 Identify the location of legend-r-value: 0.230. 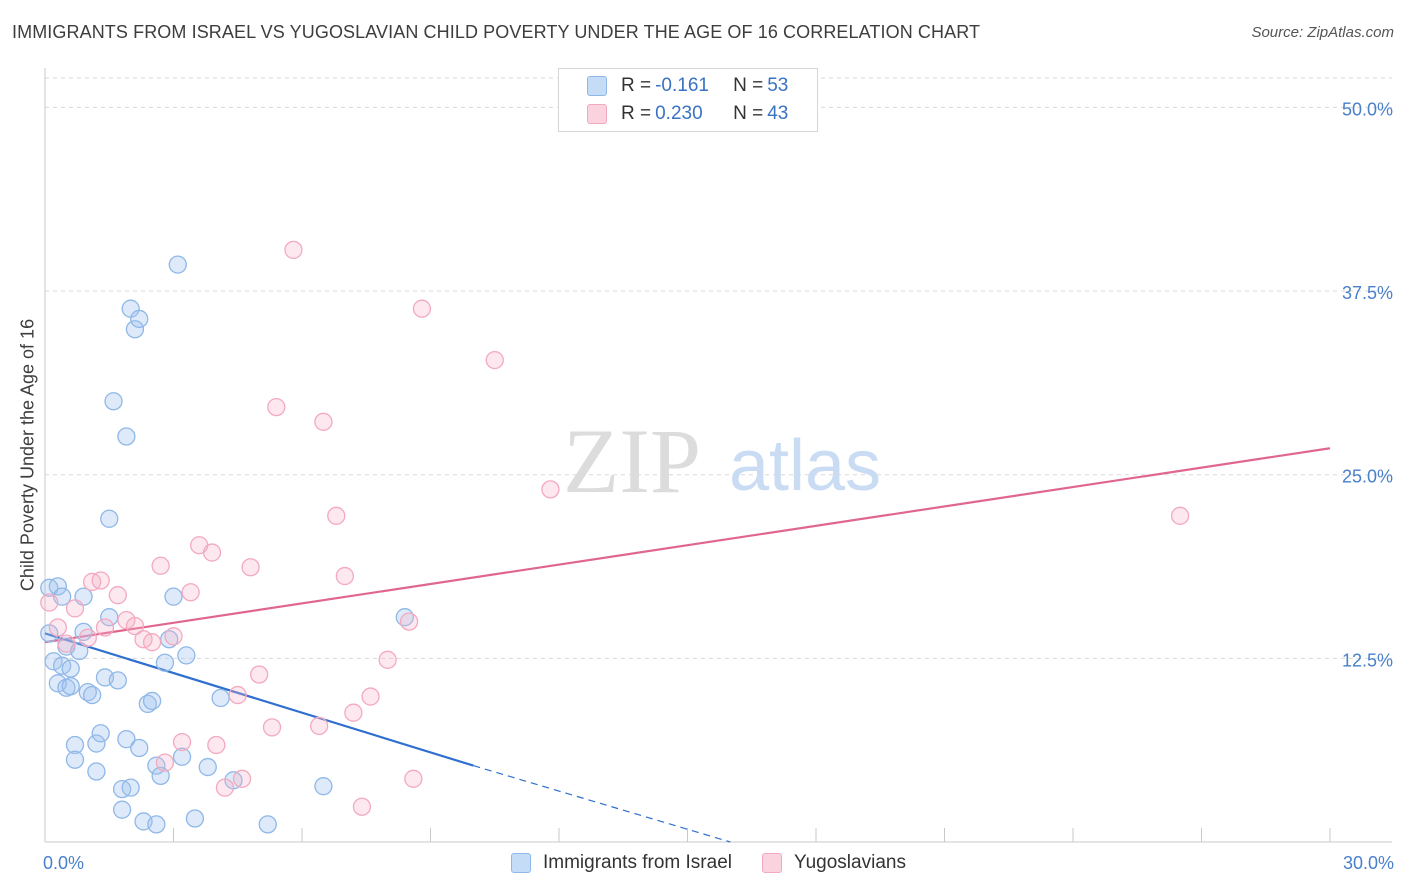
(679, 113).